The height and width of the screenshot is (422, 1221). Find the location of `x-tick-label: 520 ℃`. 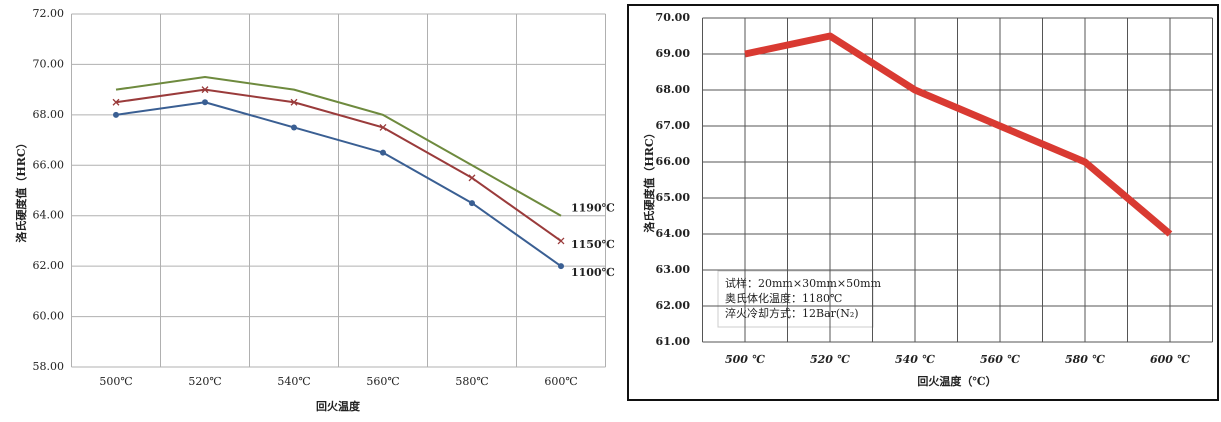

x-tick-label: 520 ℃ is located at coordinates (830, 359).